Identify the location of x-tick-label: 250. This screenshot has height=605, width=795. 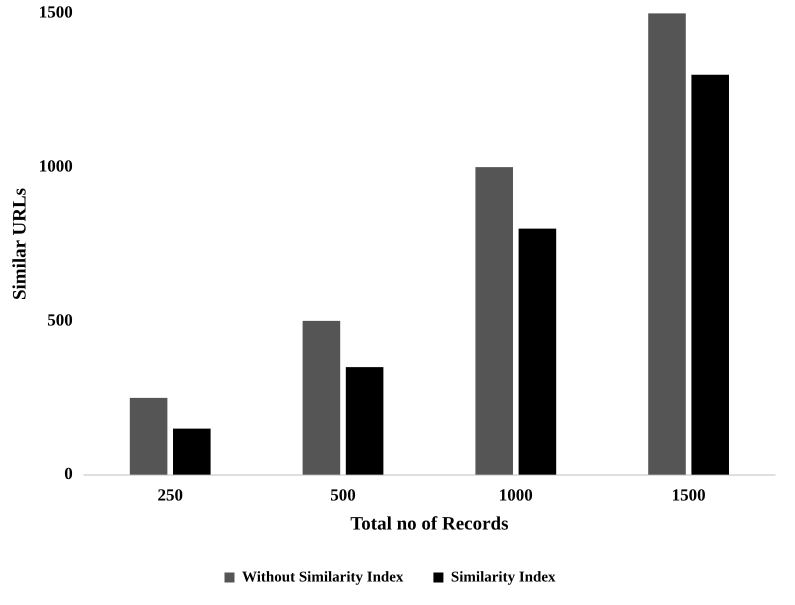
(170, 494).